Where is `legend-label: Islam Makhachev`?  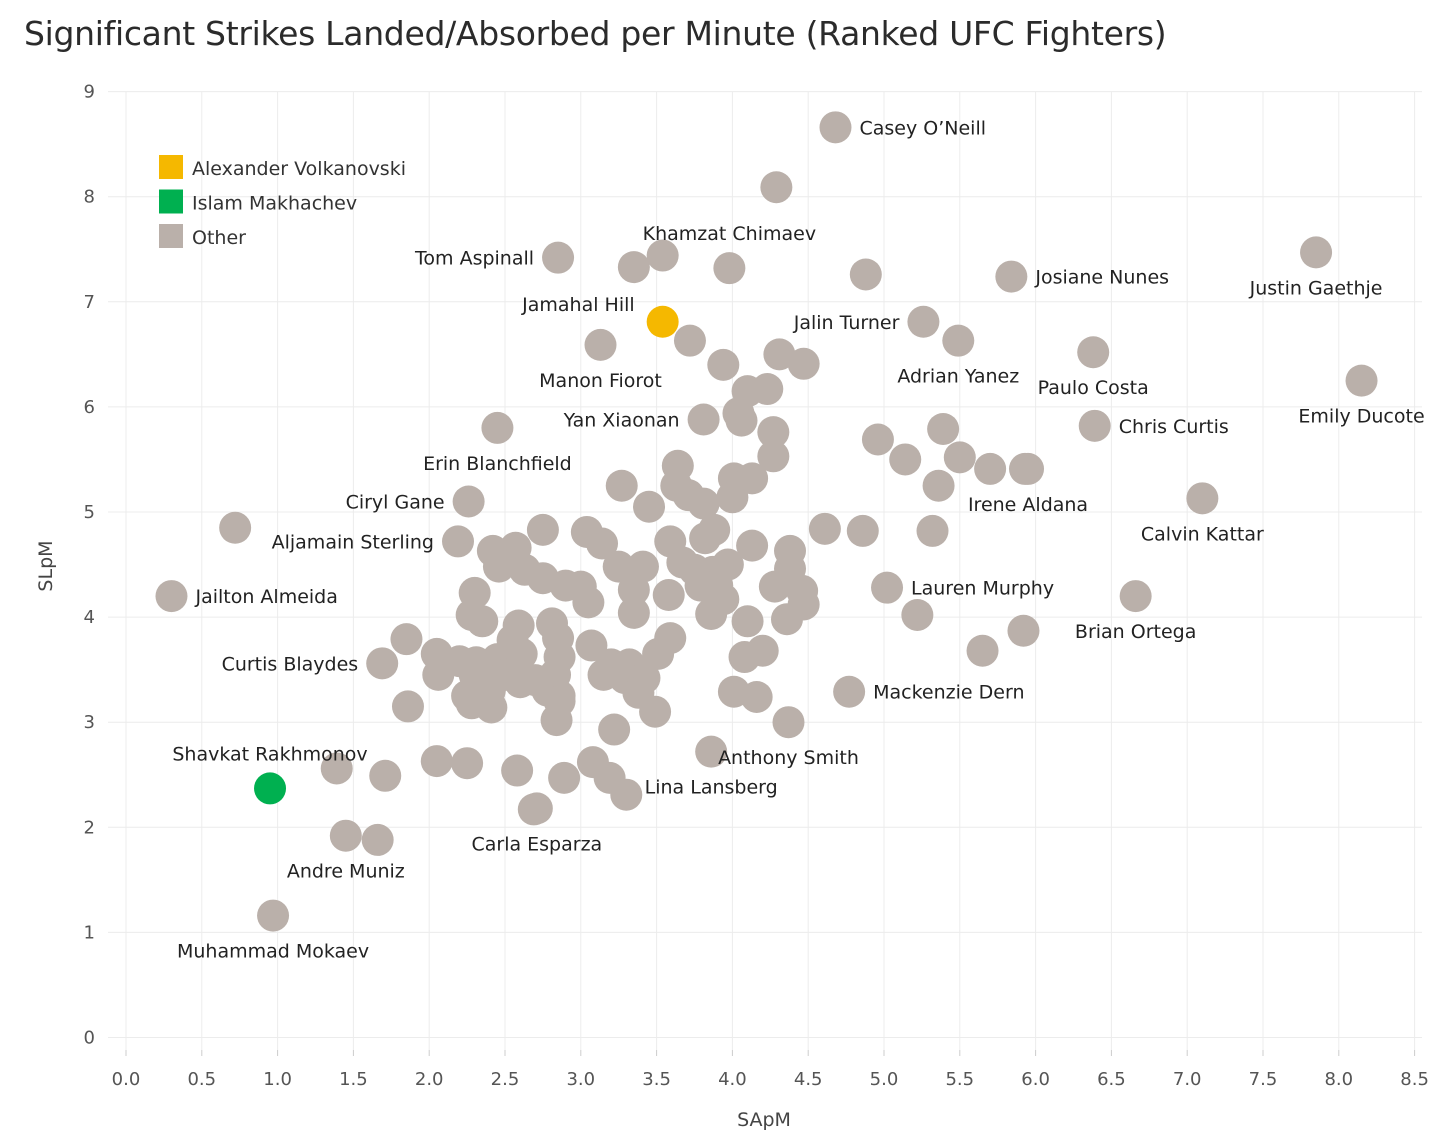
legend-label: Islam Makhachev is located at coordinates (274, 204).